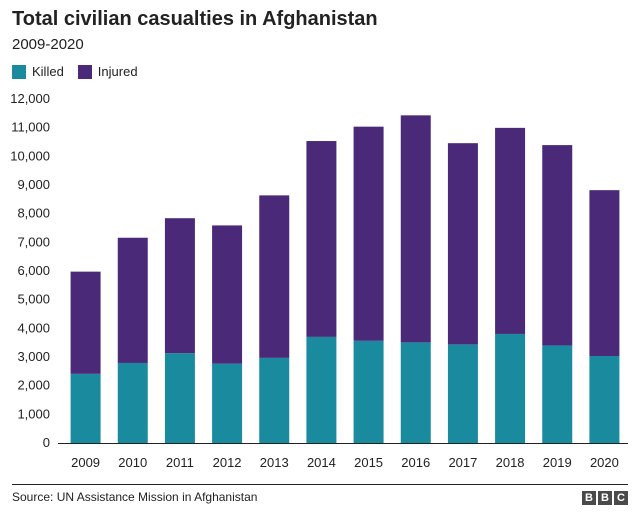 Image resolution: width=640 pixels, height=520 pixels. What do you see at coordinates (46, 442) in the screenshot?
I see `y-tick-label: 0` at bounding box center [46, 442].